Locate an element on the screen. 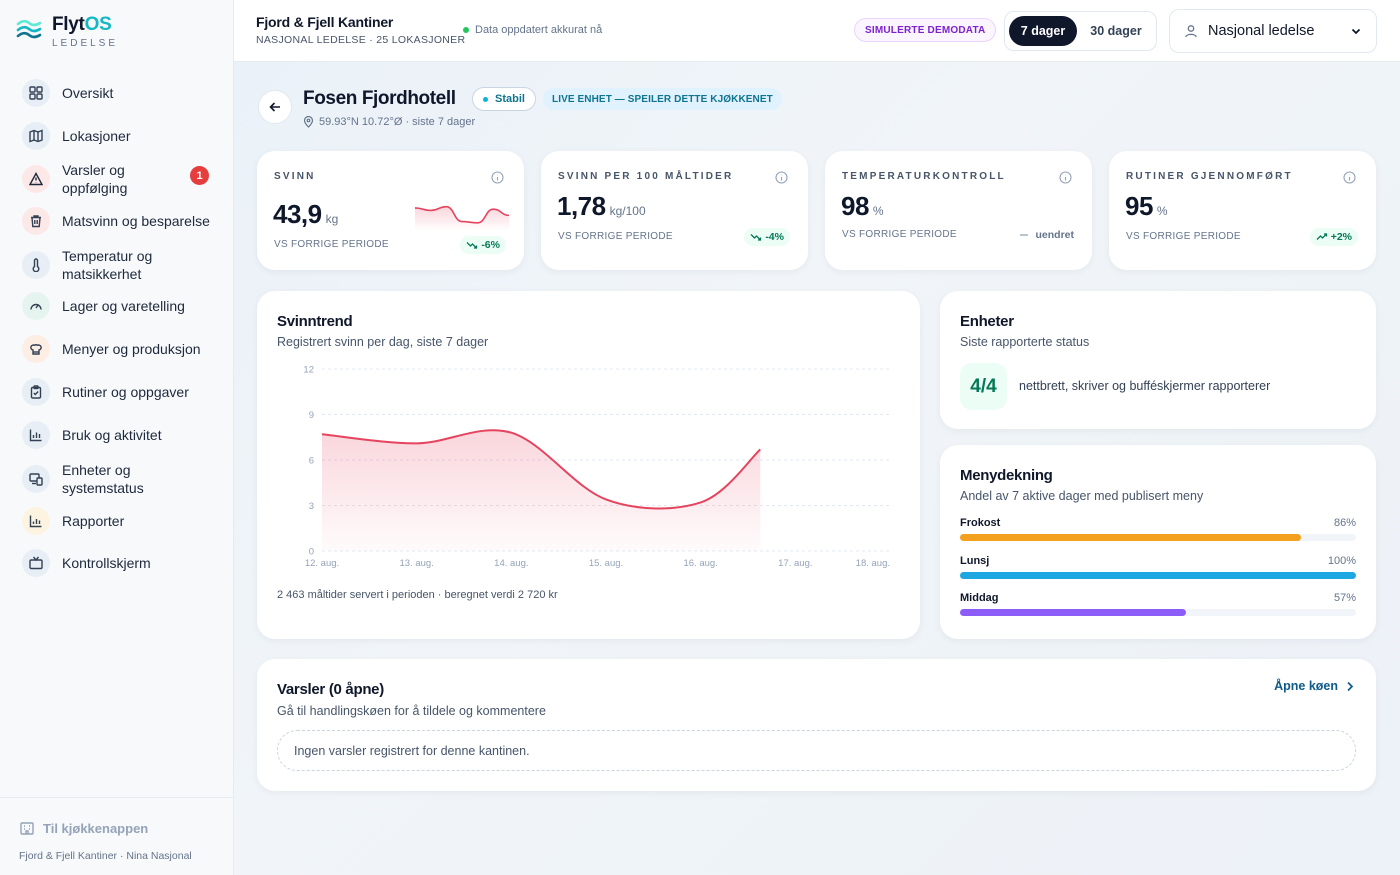 The height and width of the screenshot is (875, 1400). menu-coverage-title: Menydekning is located at coordinates (1006, 475).